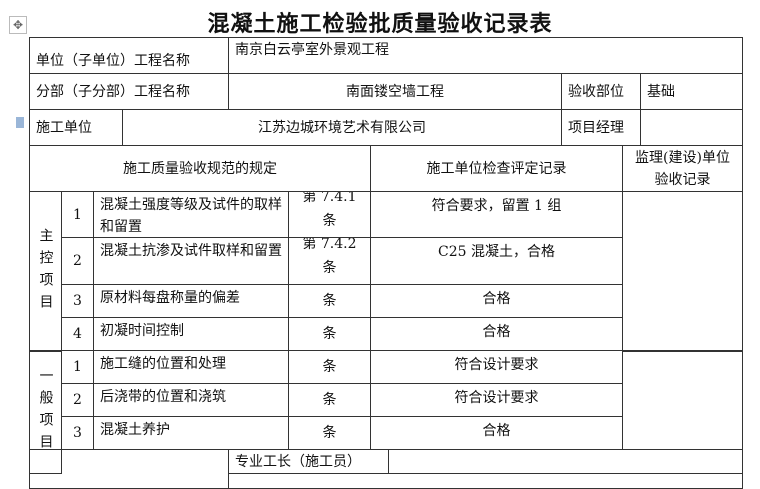 This screenshot has height=489, width=760. Describe the element at coordinates (329, 400) in the screenshot. I see `row-clause: 第 7.4.6 条` at that location.